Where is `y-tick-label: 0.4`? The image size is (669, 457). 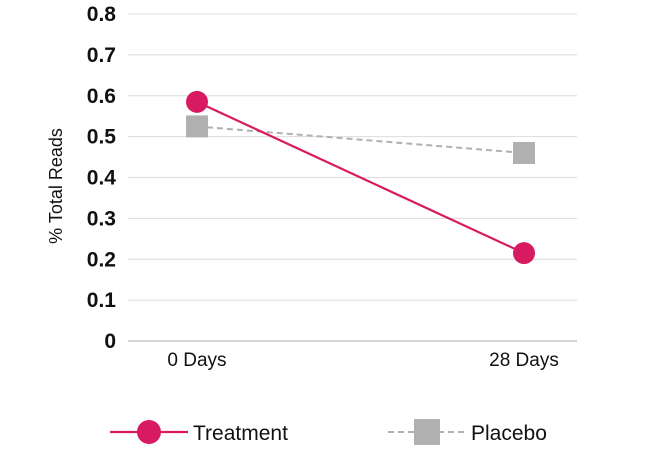
y-tick-label: 0.4 is located at coordinates (102, 178).